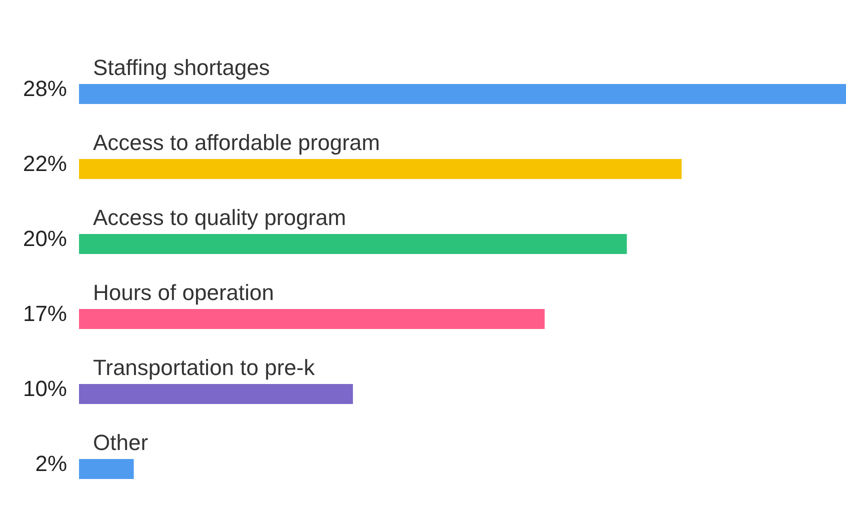 The height and width of the screenshot is (524, 846). Describe the element at coordinates (44, 388) in the screenshot. I see `data-label: 10%` at that location.